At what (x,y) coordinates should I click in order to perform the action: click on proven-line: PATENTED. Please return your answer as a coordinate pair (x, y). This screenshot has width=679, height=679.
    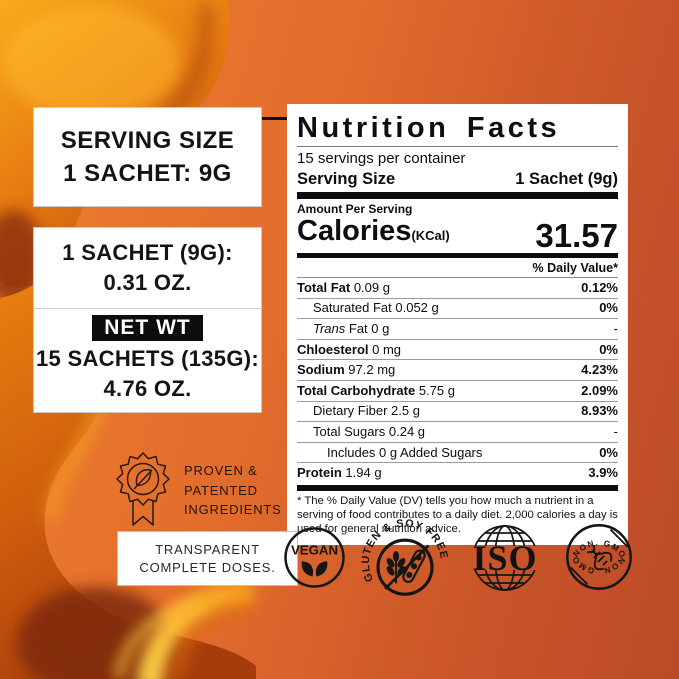
    Looking at the image, I should click on (221, 490).